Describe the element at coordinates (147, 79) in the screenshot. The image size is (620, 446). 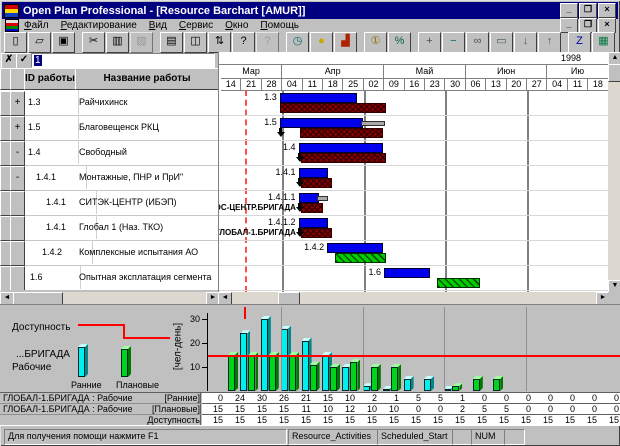
I see `column-header-name: Название работы` at that location.